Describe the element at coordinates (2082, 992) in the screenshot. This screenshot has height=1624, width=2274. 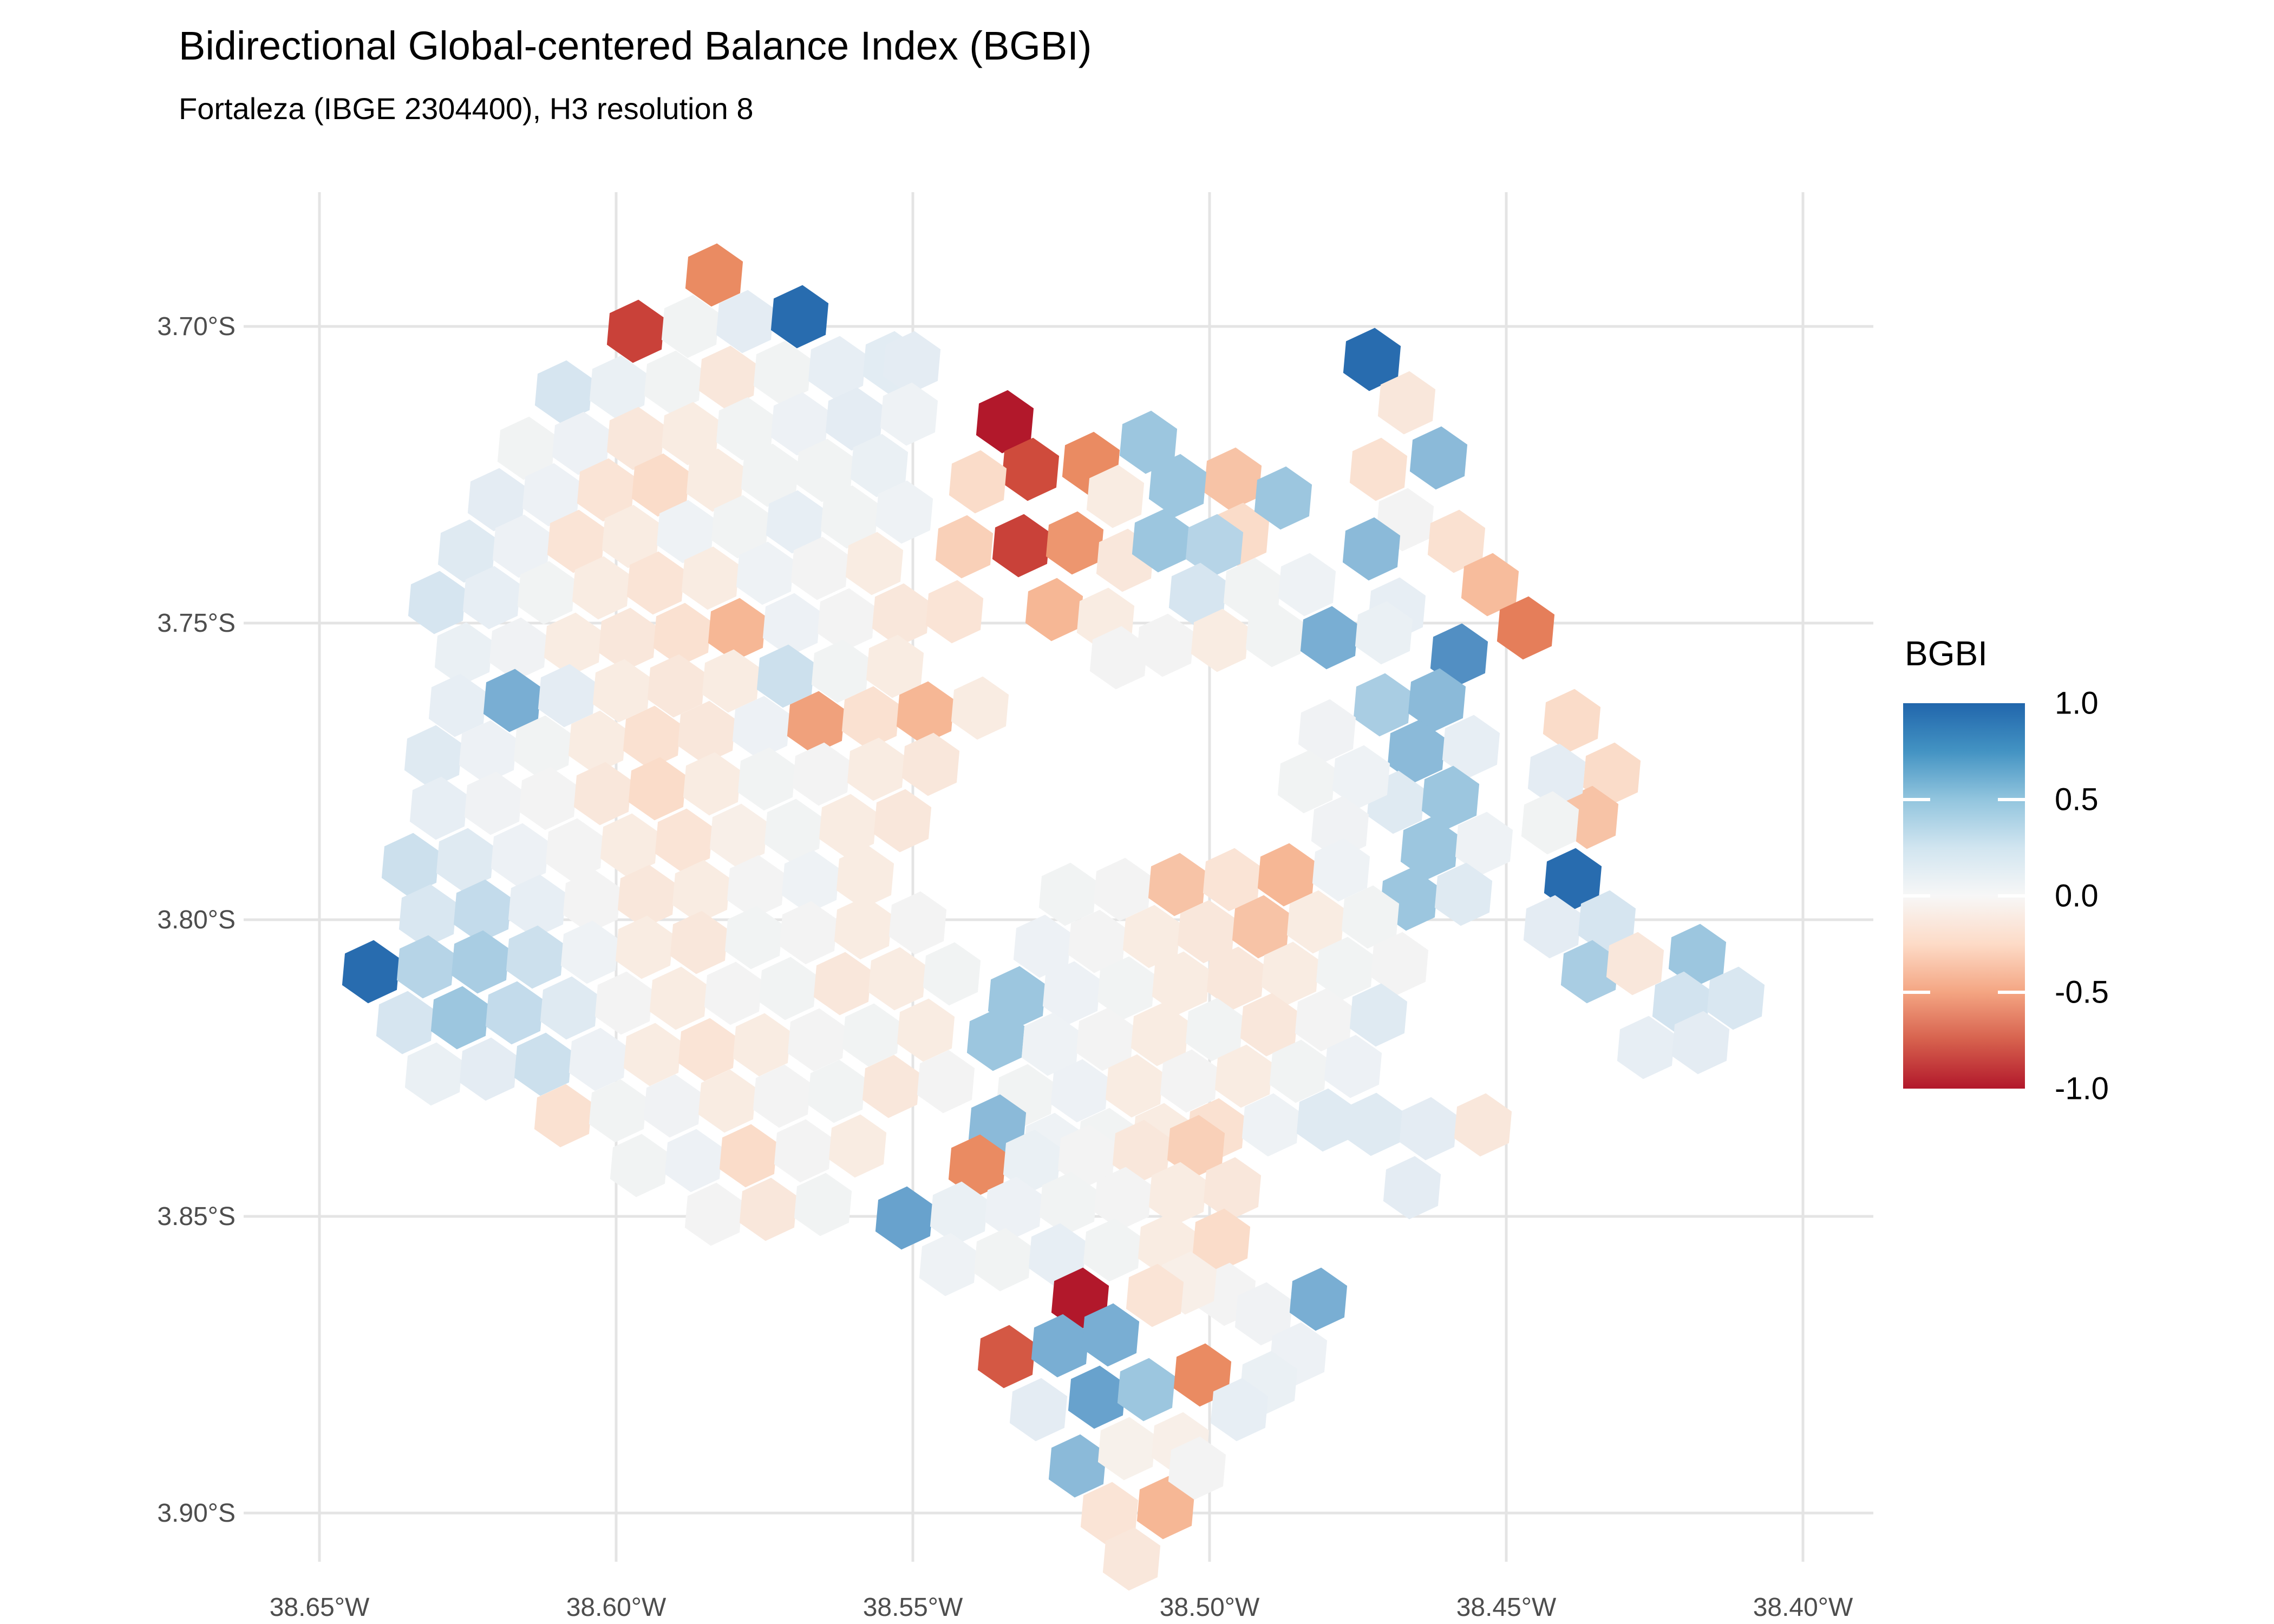
I see `colorbar-tick-label: -0.5` at that location.